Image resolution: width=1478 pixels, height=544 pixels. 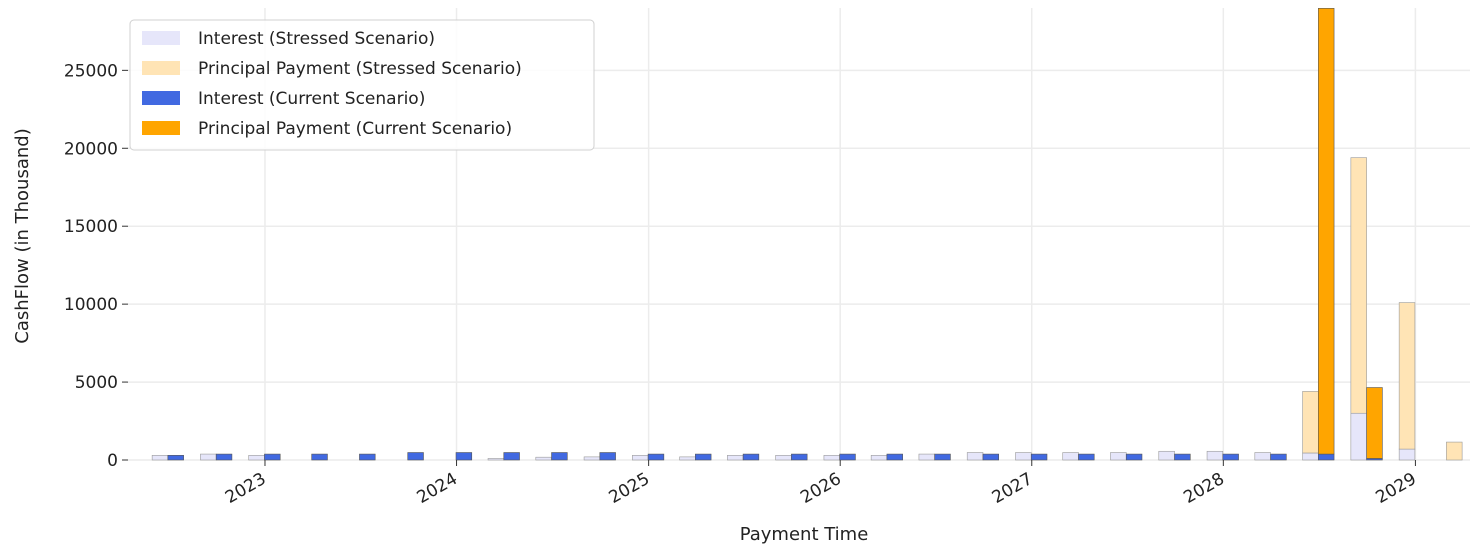 I want to click on y-axis-title: CashFlow (in Thousand), so click(x=22, y=235).